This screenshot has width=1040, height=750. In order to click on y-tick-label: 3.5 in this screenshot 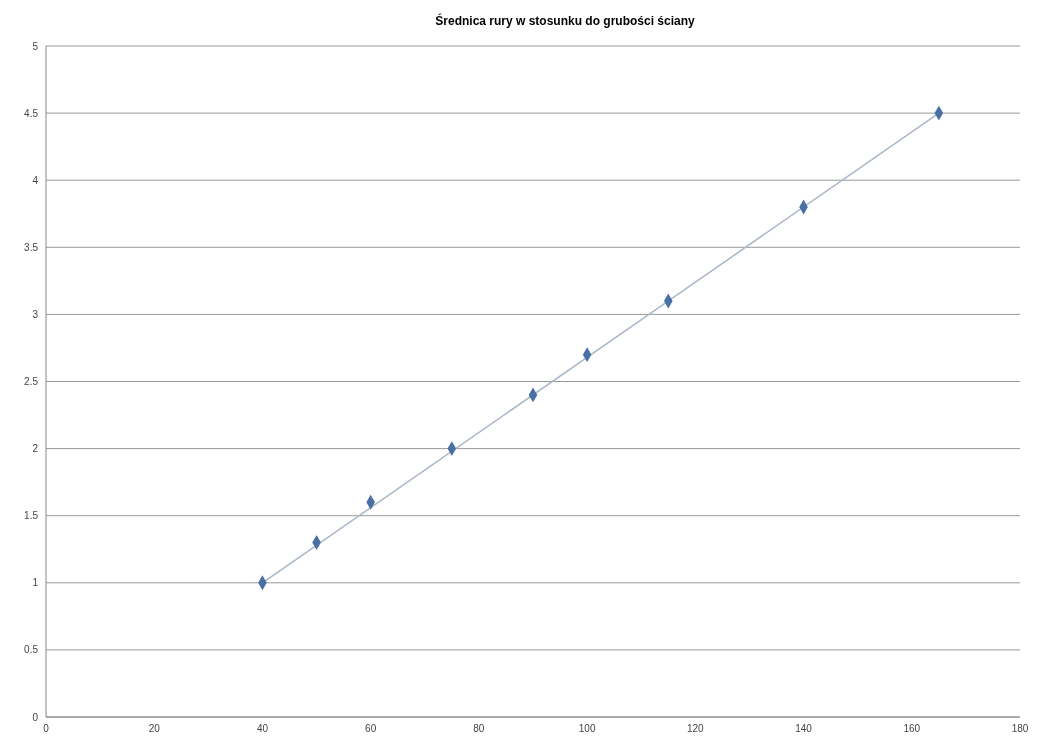, I will do `click(31, 247)`.